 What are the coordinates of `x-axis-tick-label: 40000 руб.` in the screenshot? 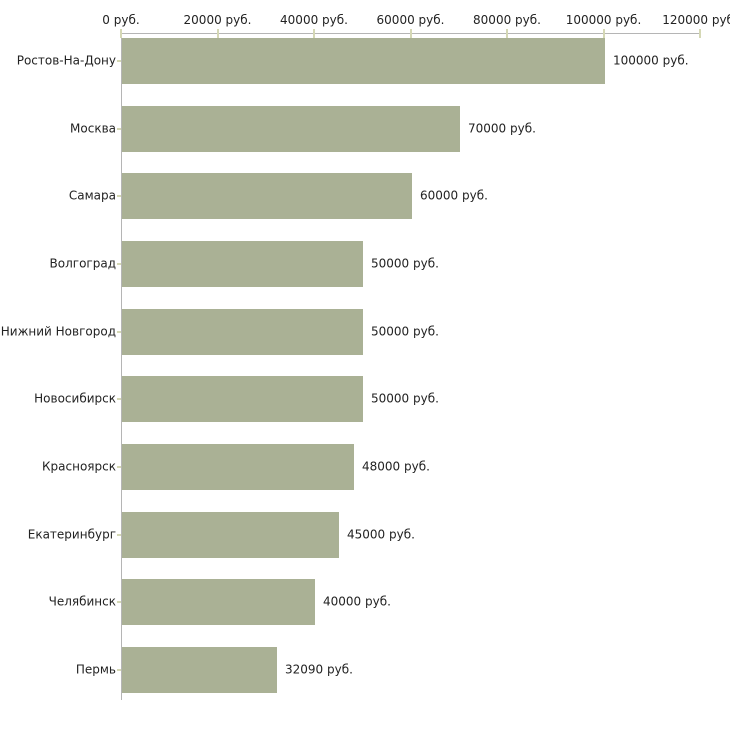 It's located at (314, 20).